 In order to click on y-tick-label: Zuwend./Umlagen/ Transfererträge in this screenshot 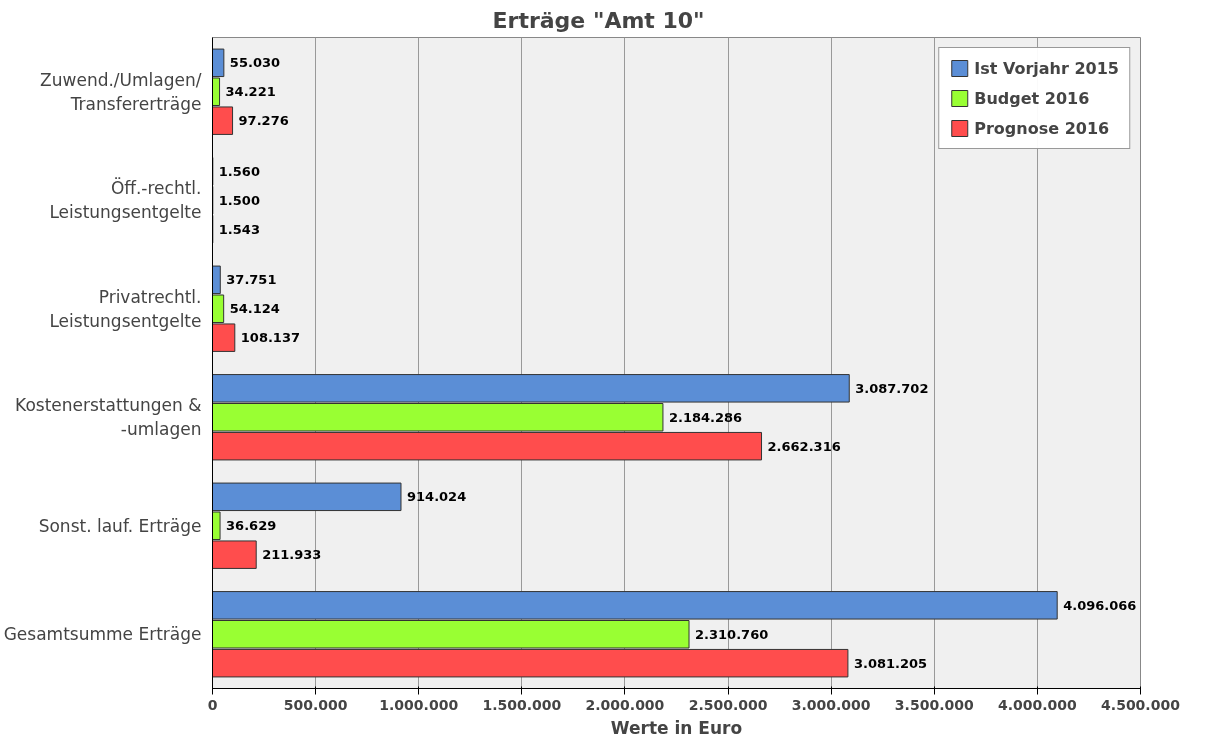, I will do `click(121, 91)`.